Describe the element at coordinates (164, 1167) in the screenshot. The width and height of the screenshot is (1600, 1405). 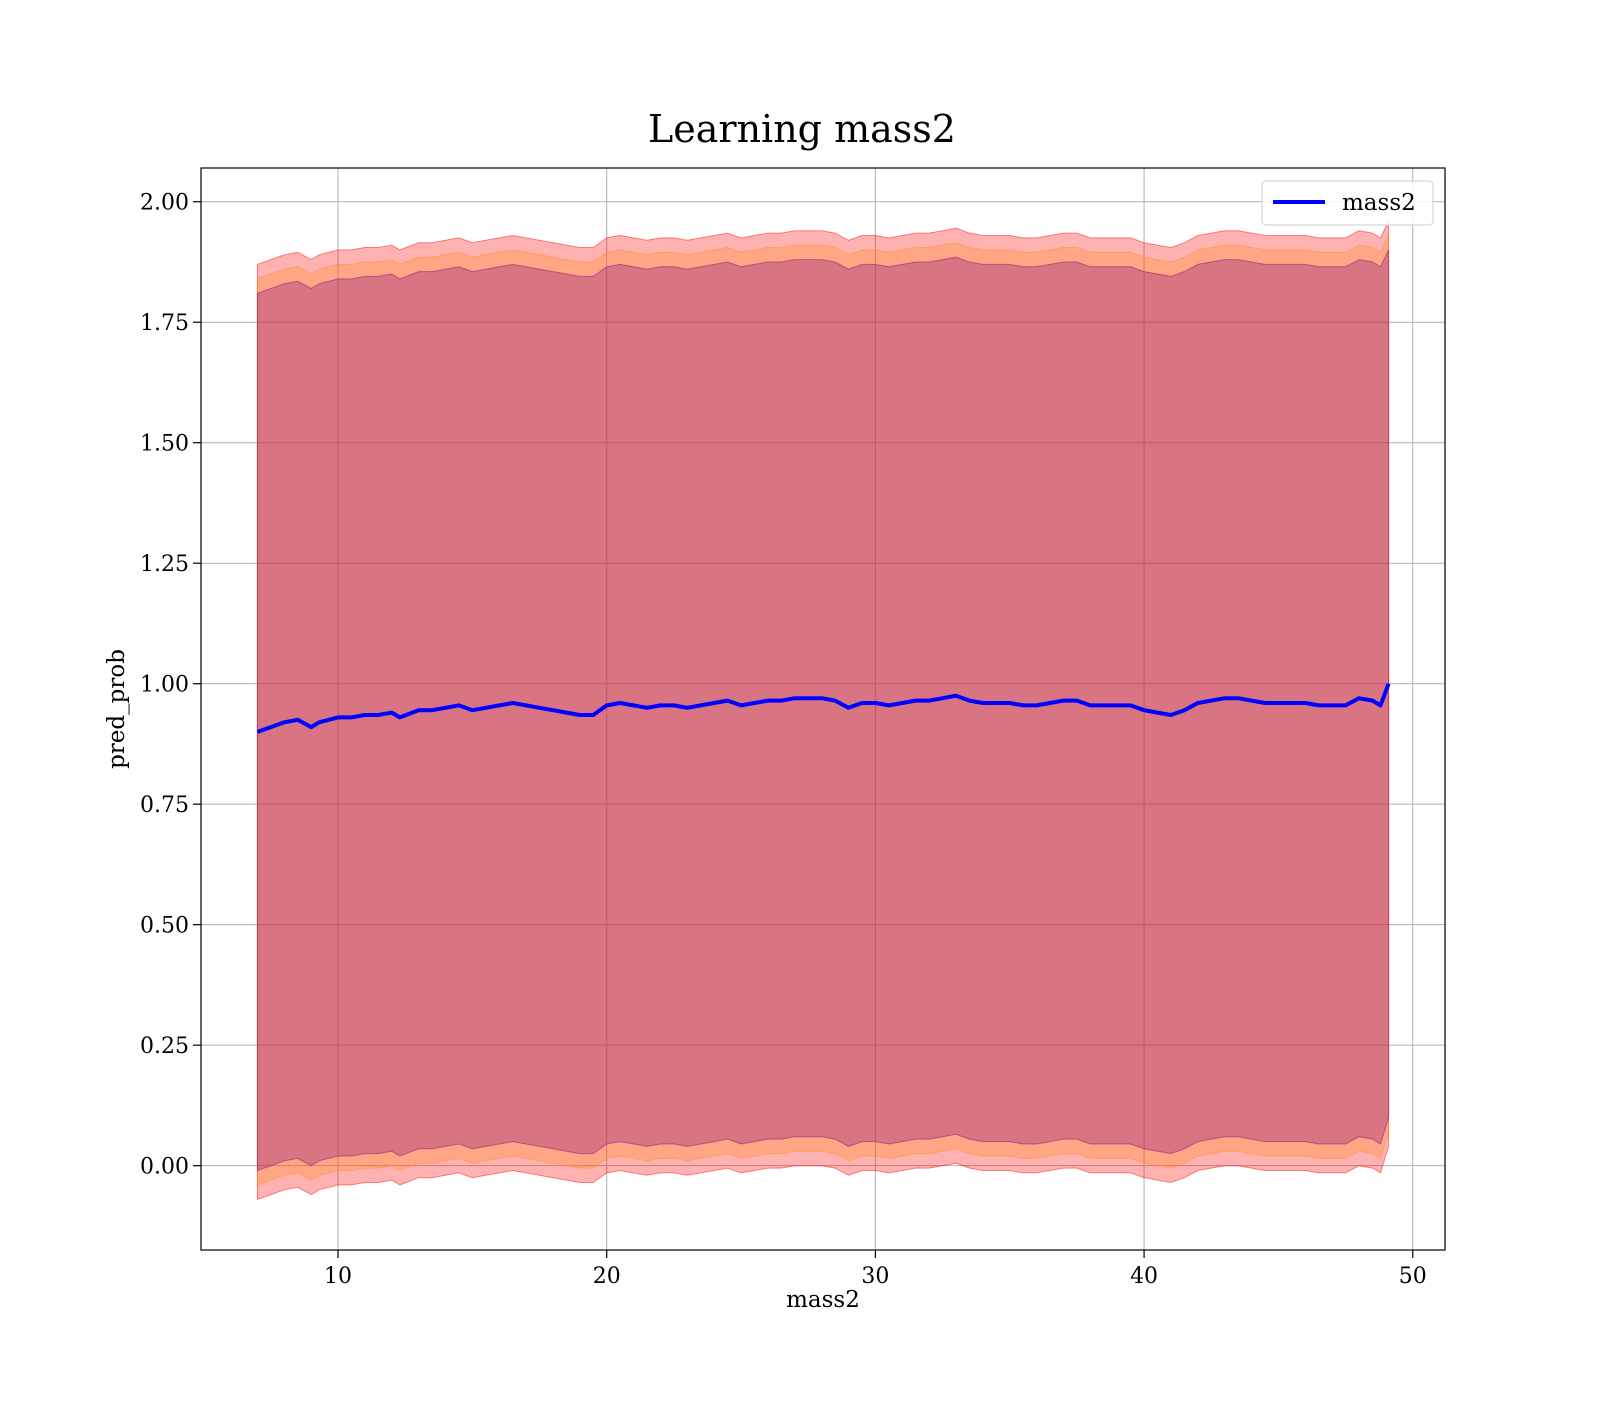
I see `y-tick-label: 0.00` at that location.